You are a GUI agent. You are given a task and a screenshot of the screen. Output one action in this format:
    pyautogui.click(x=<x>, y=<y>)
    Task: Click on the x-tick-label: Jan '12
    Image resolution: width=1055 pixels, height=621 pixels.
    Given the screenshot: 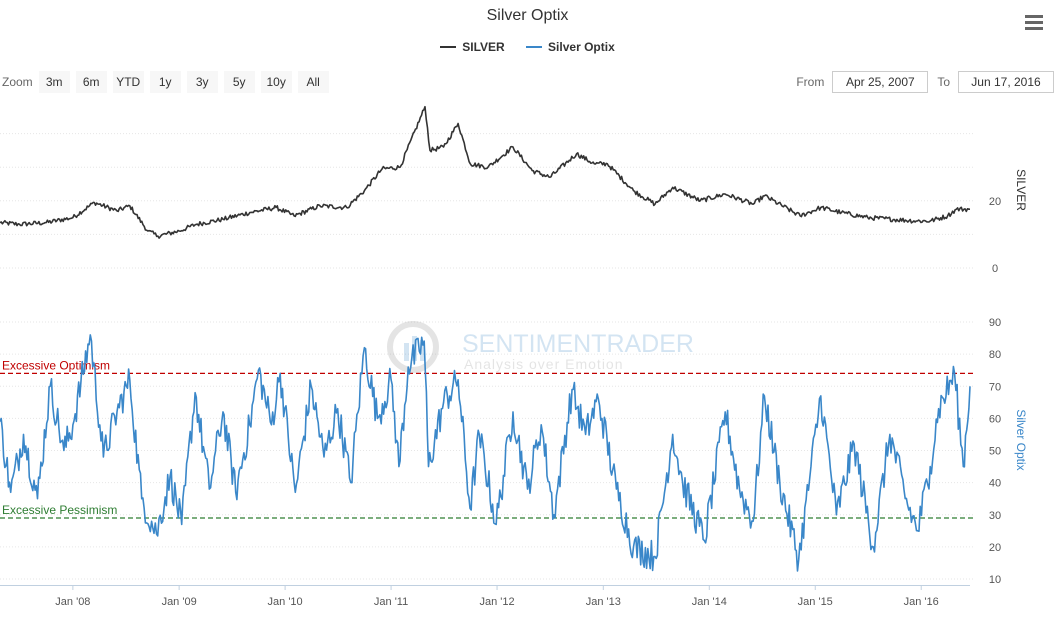 What is the action you would take?
    pyautogui.click(x=496, y=602)
    